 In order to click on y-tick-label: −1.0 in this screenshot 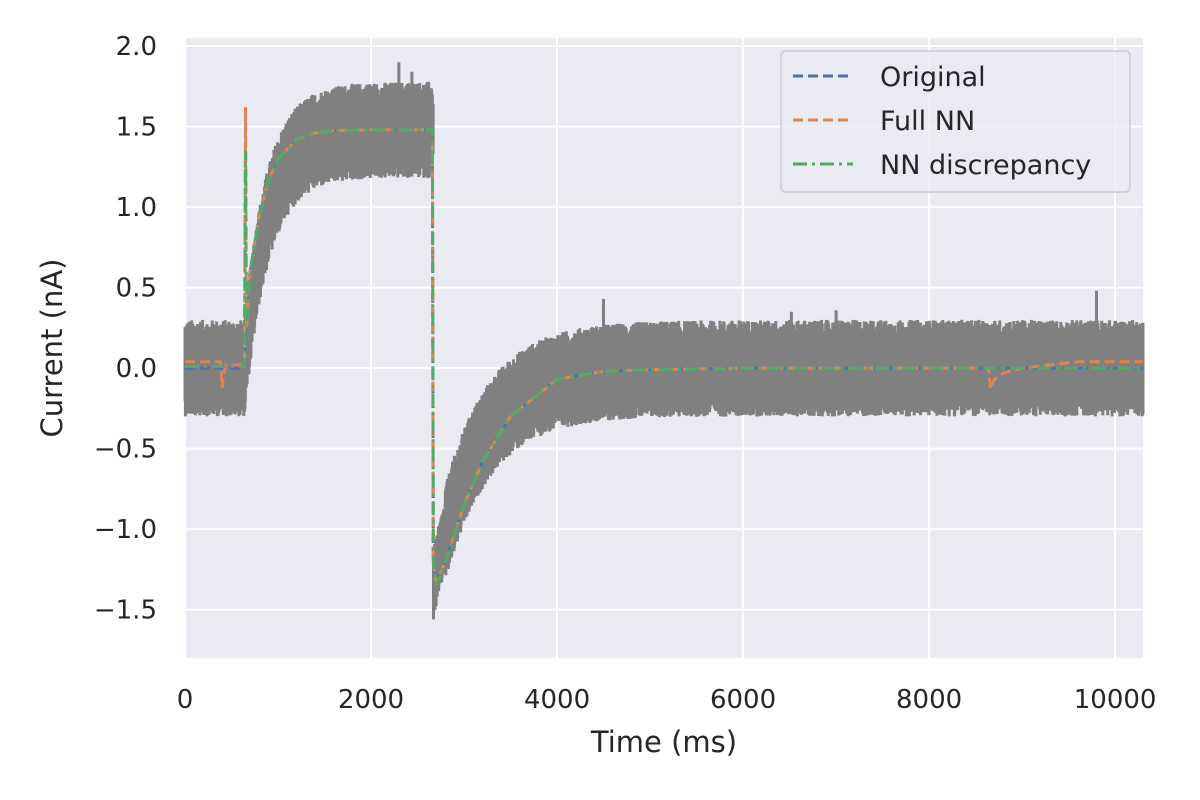, I will do `click(125, 530)`.